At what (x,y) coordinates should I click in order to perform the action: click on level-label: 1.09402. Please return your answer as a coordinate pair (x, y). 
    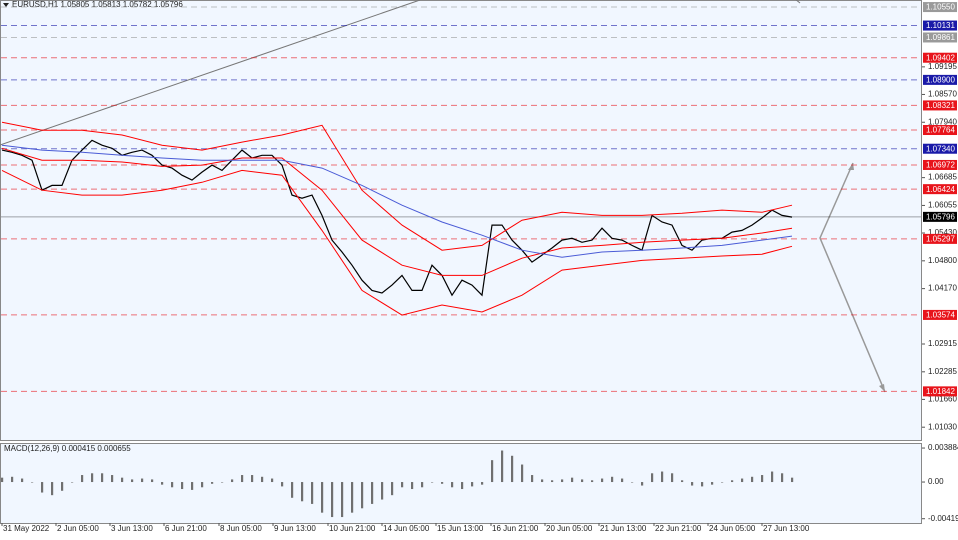
    Looking at the image, I should click on (940, 57).